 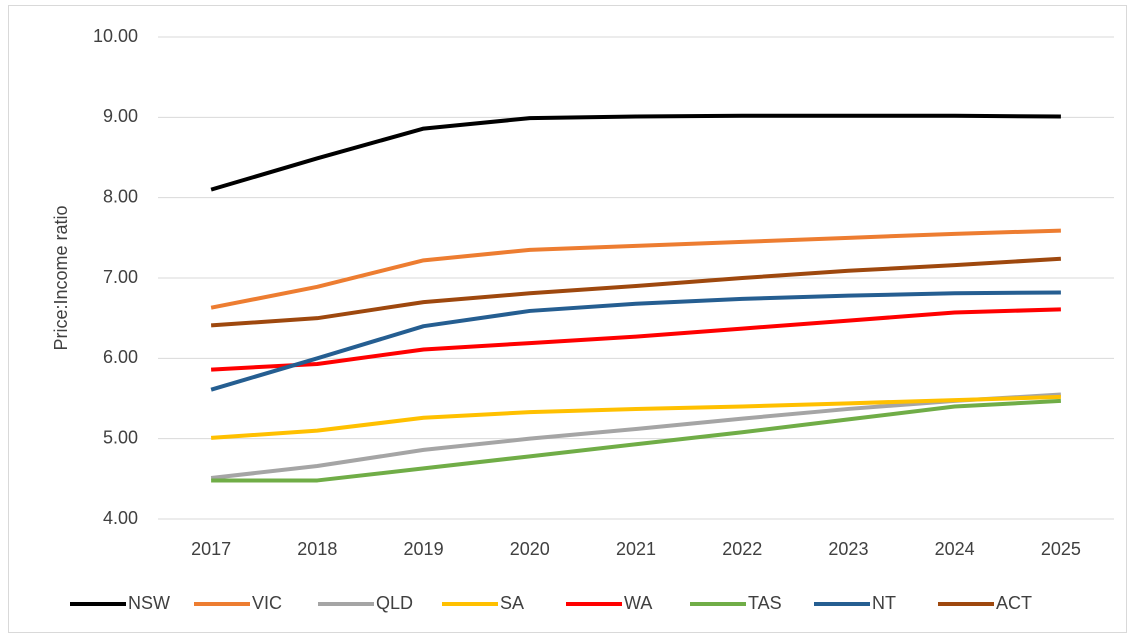 I want to click on y-tick-label: 6.00, so click(x=120, y=357).